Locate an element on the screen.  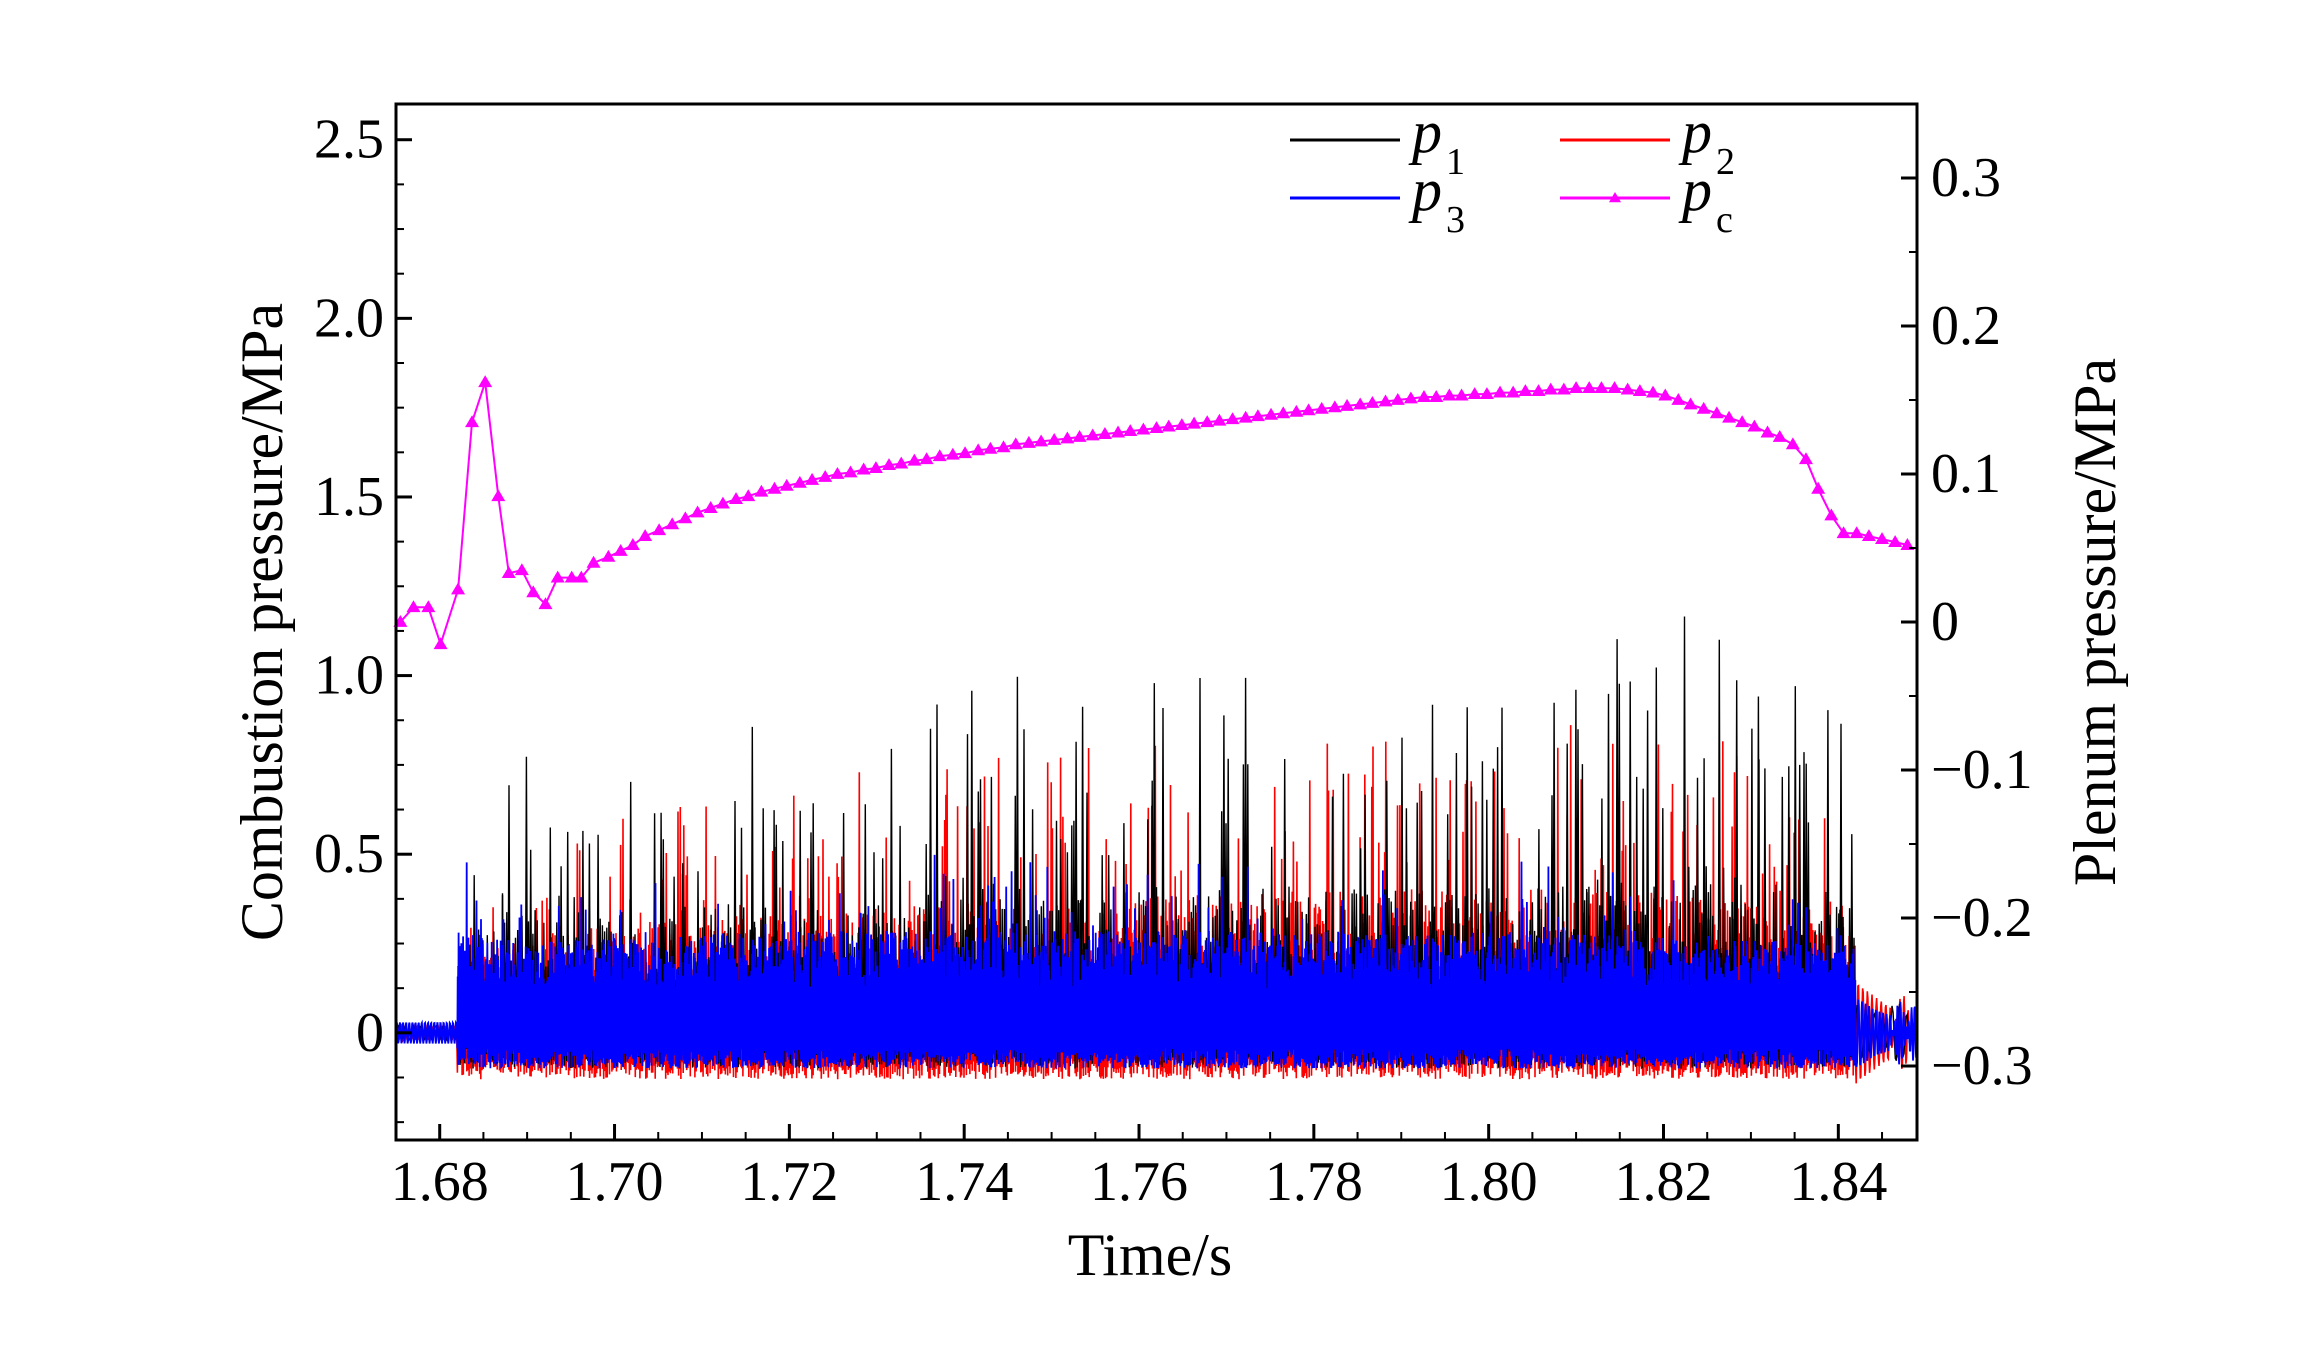
y-right-tick-label: 0.1 is located at coordinates (1966, 474).